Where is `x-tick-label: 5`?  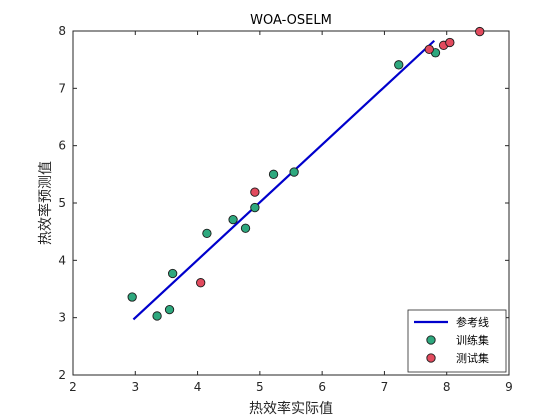 x-tick-label: 5 is located at coordinates (260, 387).